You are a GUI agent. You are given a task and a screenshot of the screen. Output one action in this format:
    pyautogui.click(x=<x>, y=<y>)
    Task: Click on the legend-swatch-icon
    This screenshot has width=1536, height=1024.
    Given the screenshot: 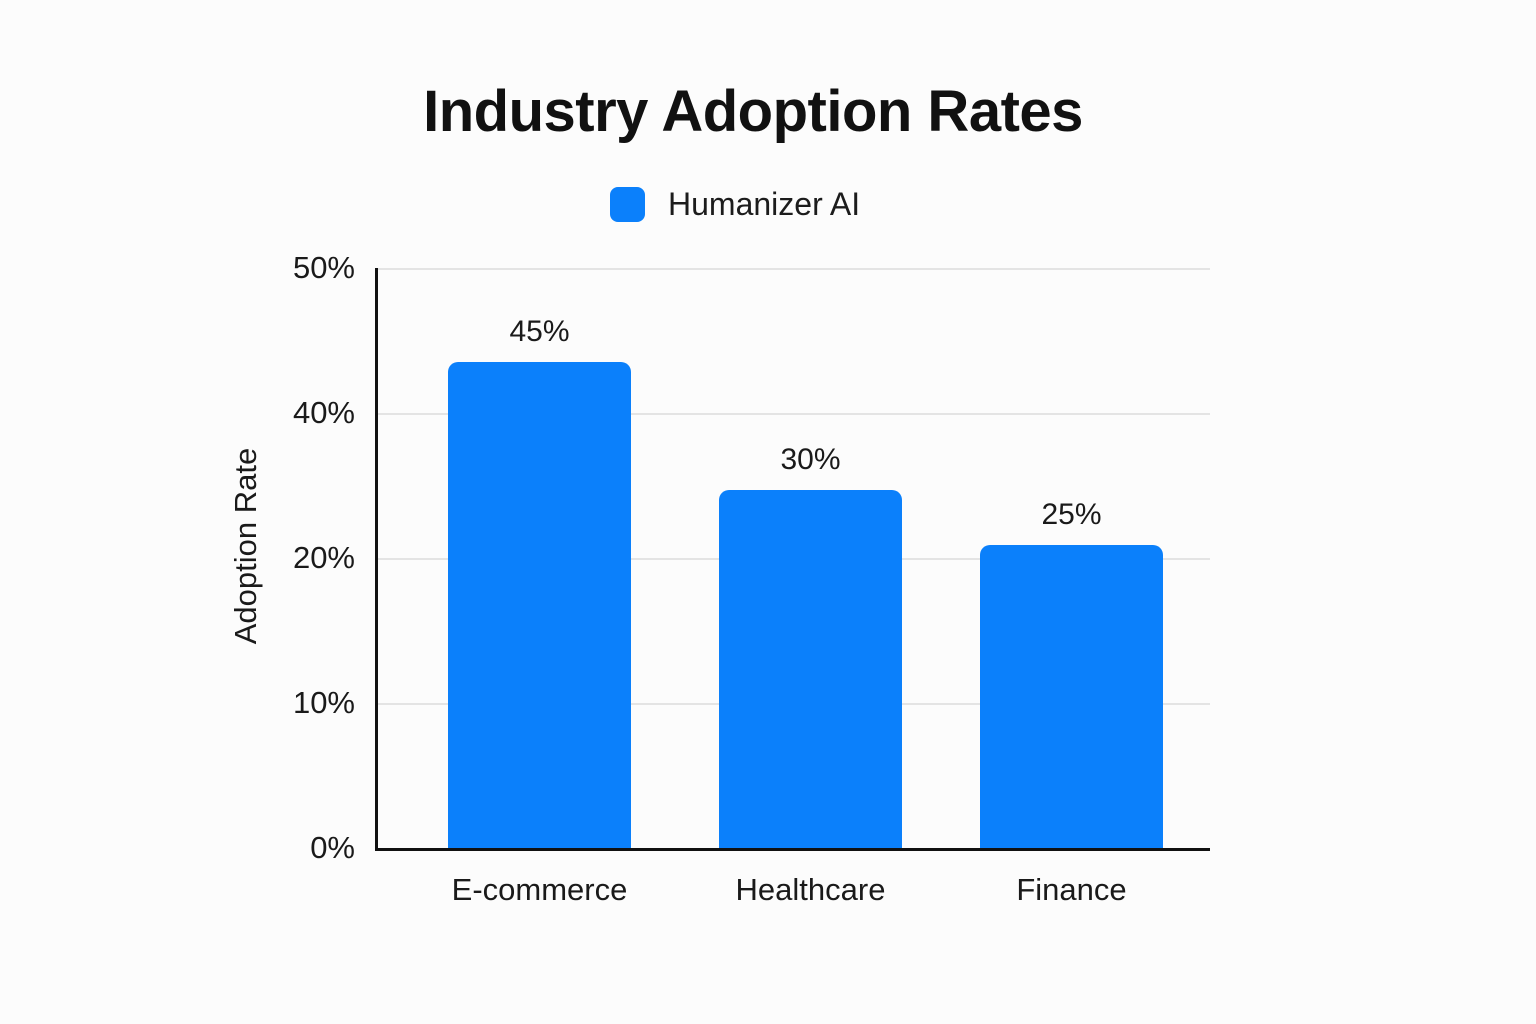 What is the action you would take?
    pyautogui.click(x=627, y=204)
    